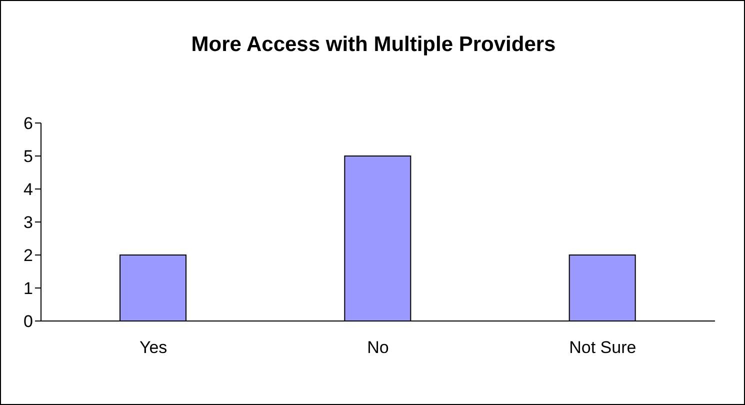  I want to click on x-tick-label: Not Sure, so click(602, 348).